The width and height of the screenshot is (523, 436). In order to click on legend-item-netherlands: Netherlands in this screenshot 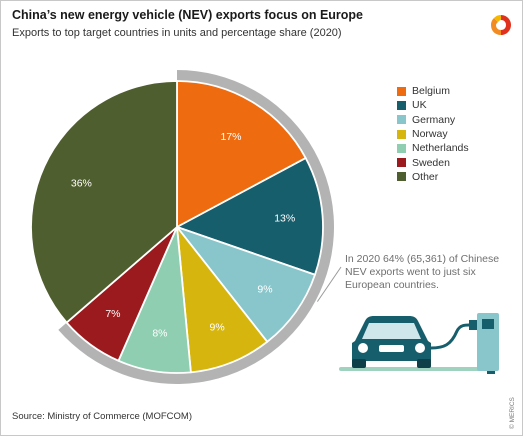, I will do `click(433, 148)`.